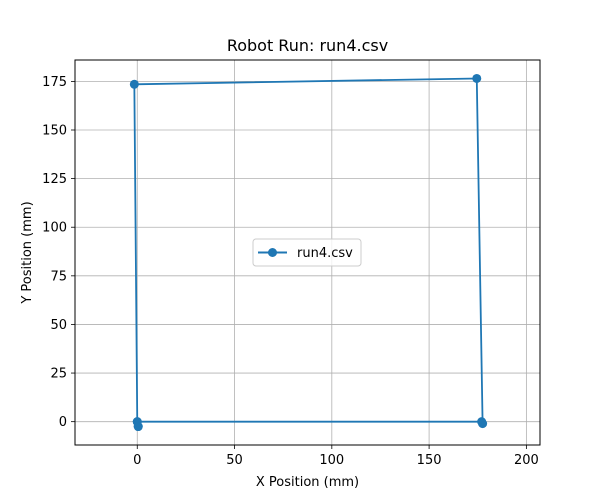  Describe the element at coordinates (325, 253) in the screenshot. I see `legend-label: run4.csv` at that location.